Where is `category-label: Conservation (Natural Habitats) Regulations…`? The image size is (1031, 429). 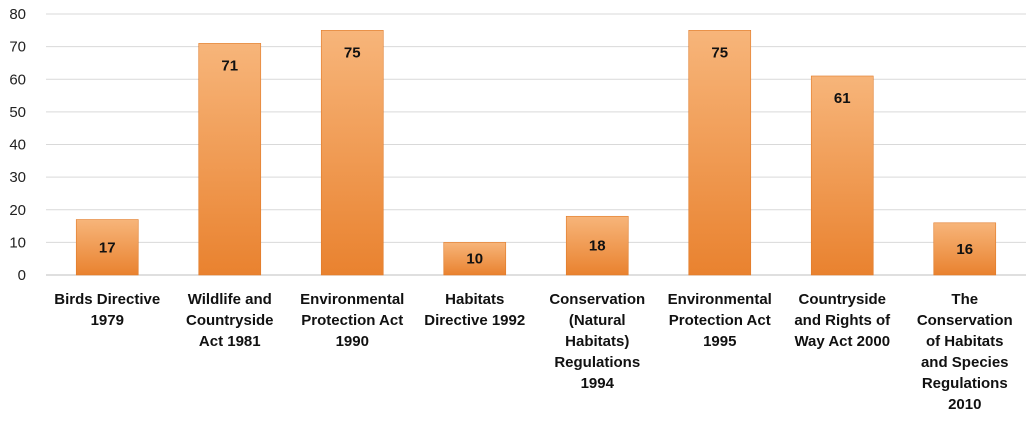 category-label: Conservation (Natural Habitats) Regulations… is located at coordinates (597, 341).